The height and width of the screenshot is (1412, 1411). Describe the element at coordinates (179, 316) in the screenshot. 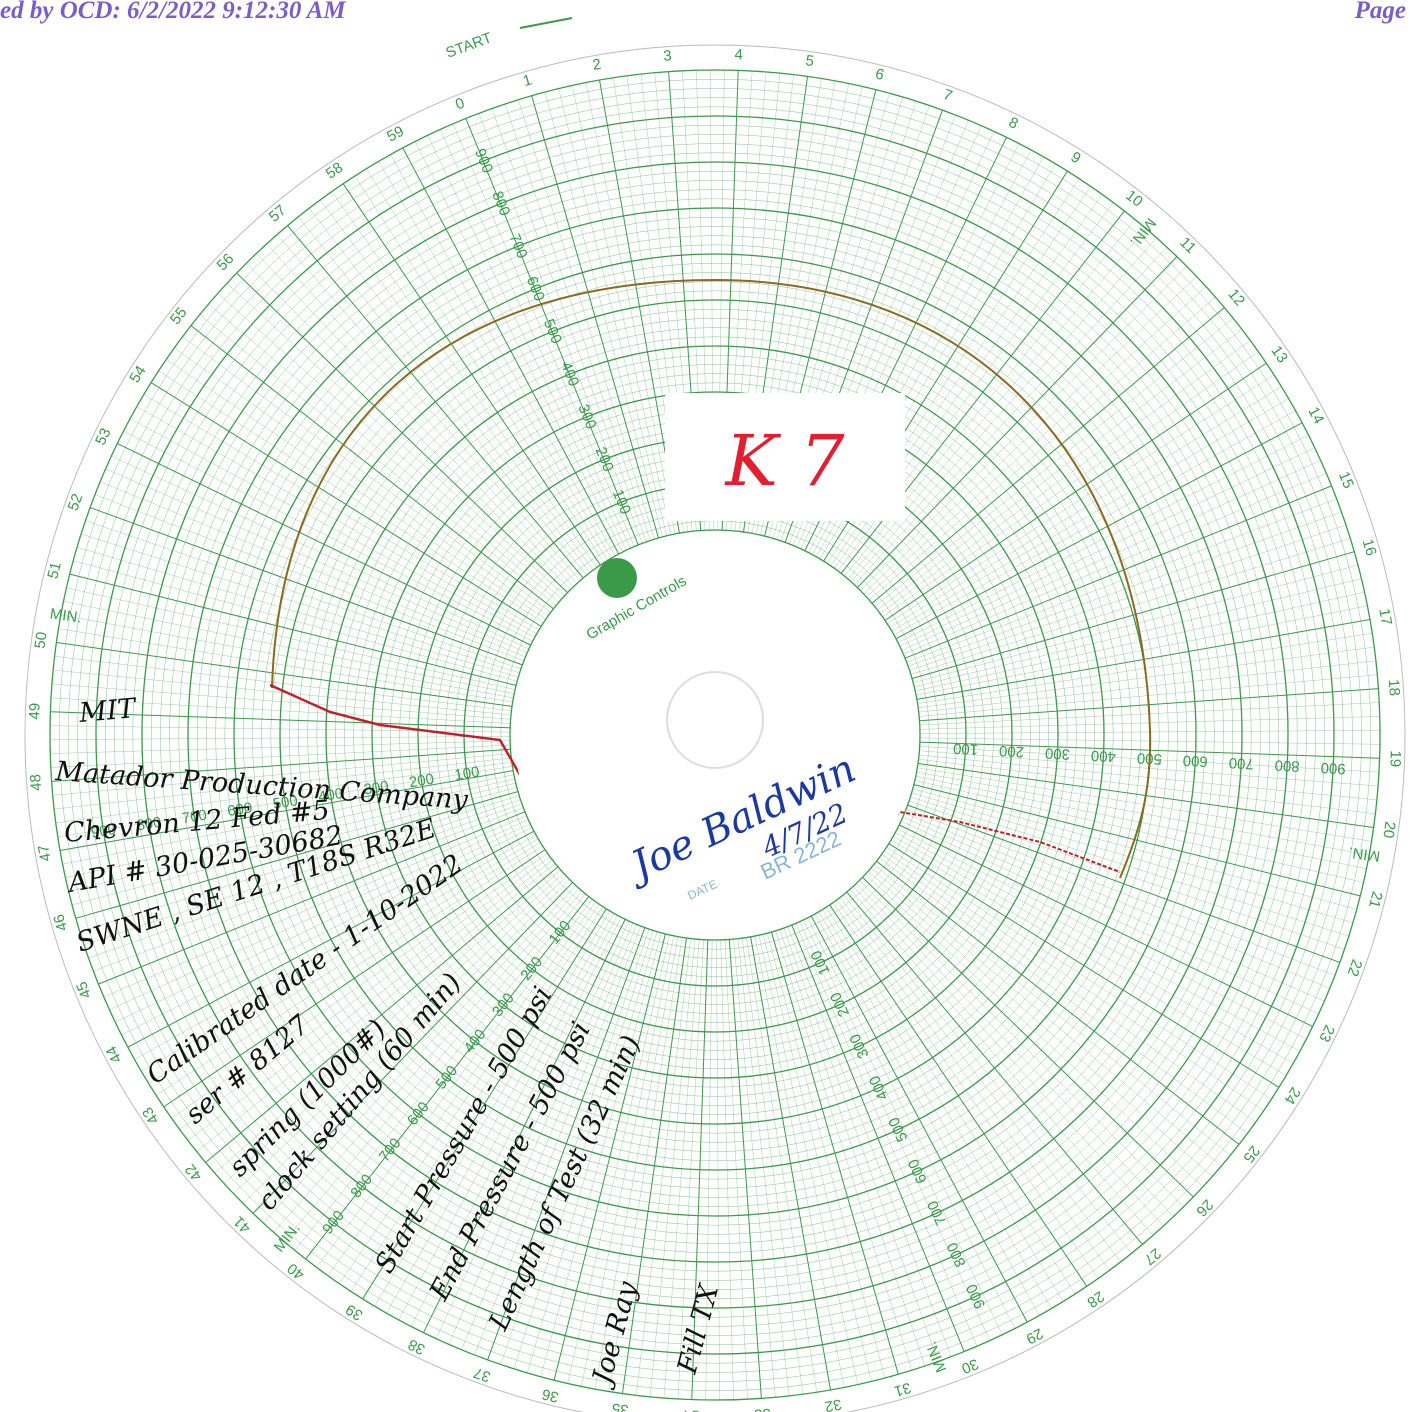

I see `minute-label: 55` at that location.